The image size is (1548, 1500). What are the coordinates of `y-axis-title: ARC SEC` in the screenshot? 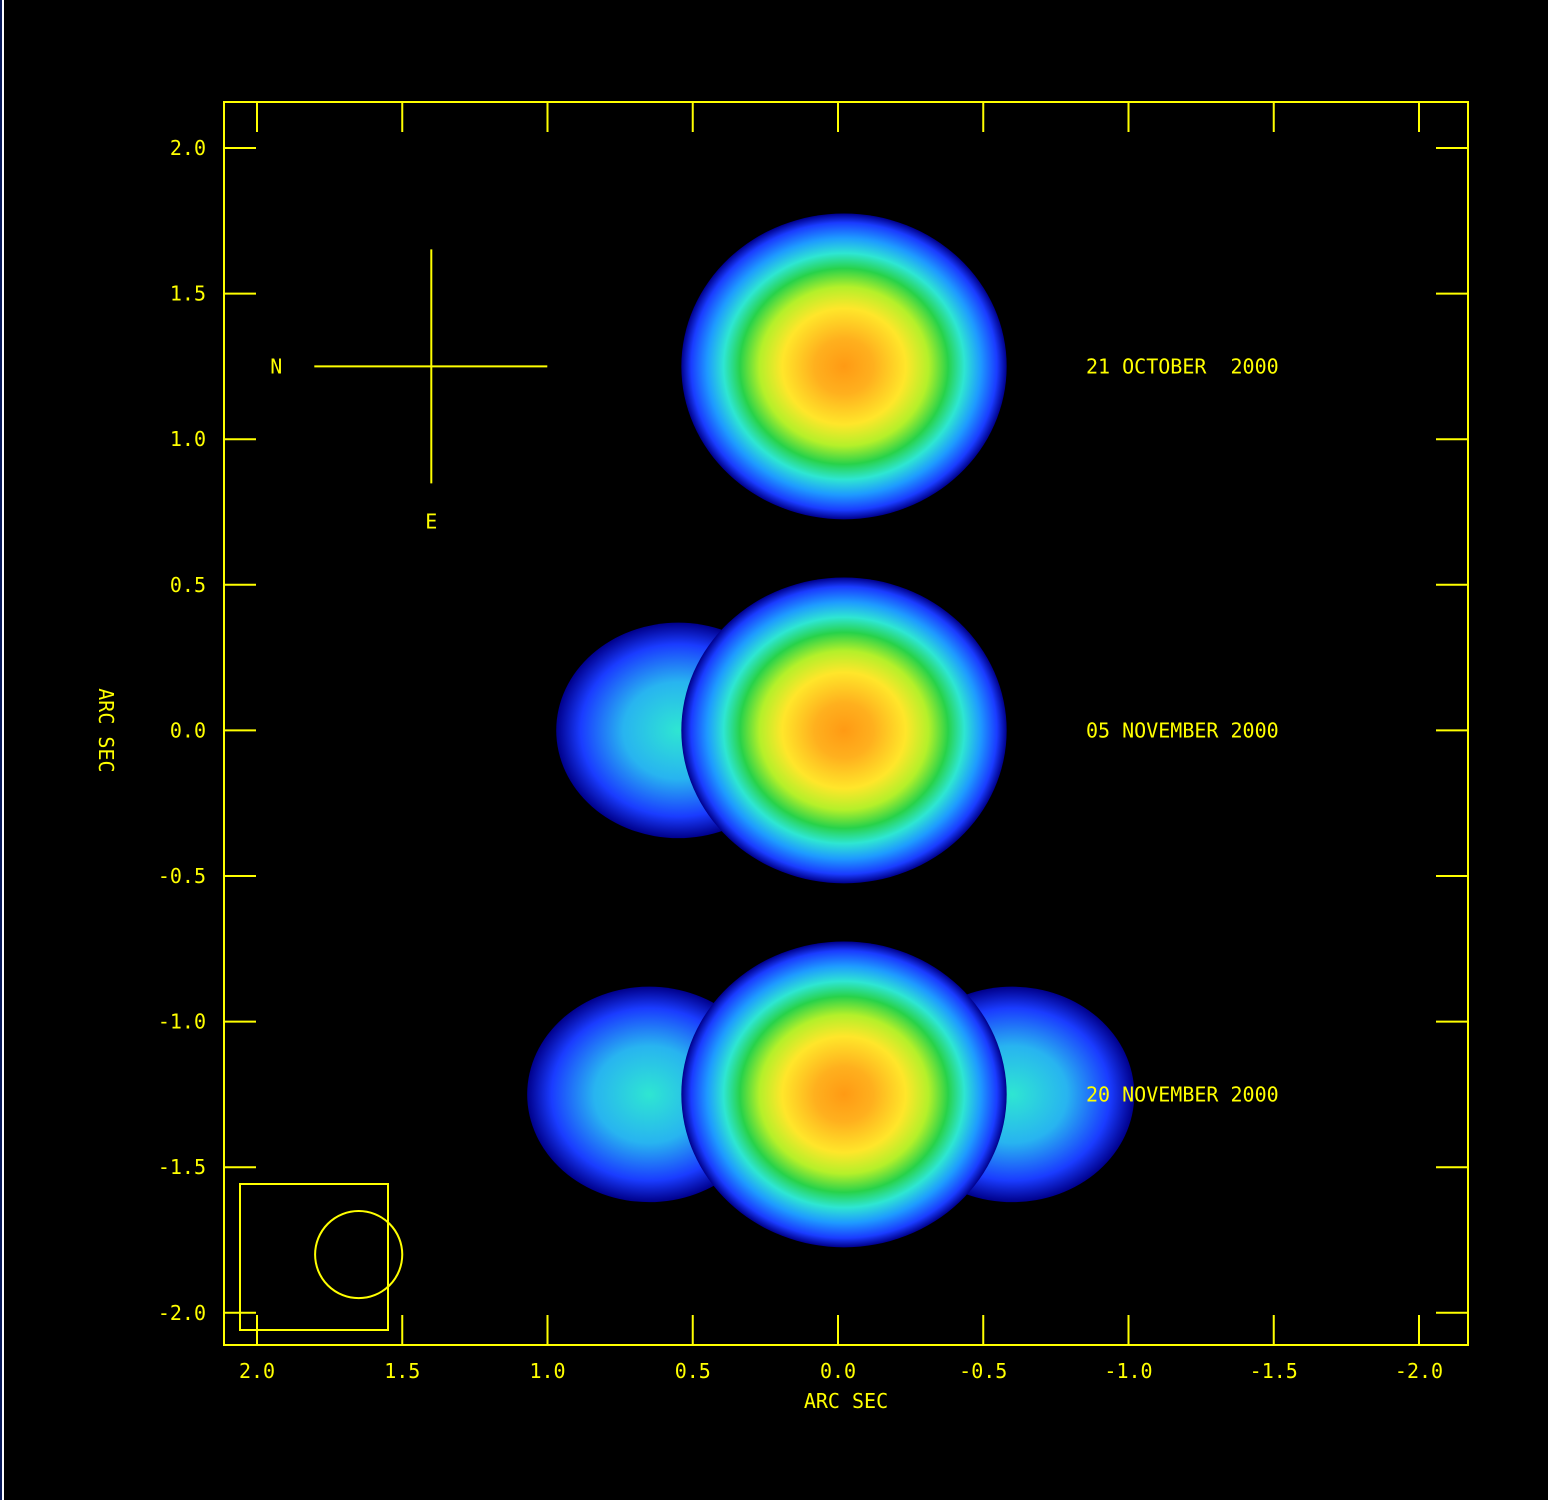 It's located at (106, 730).